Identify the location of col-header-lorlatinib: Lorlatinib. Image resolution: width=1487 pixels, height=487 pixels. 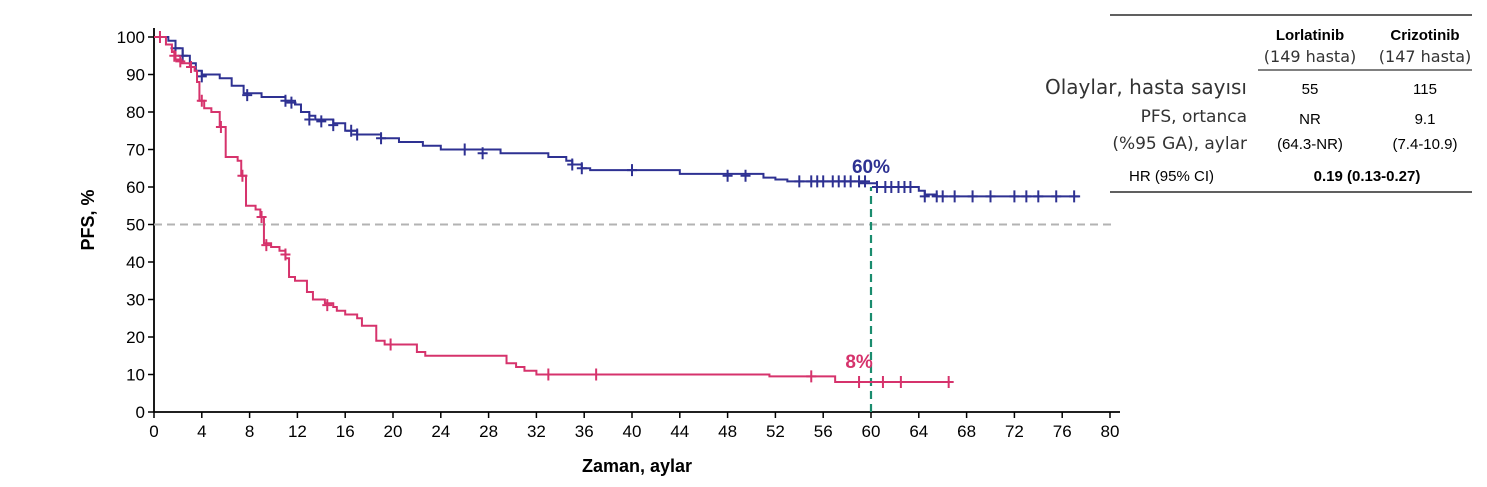
(1310, 35).